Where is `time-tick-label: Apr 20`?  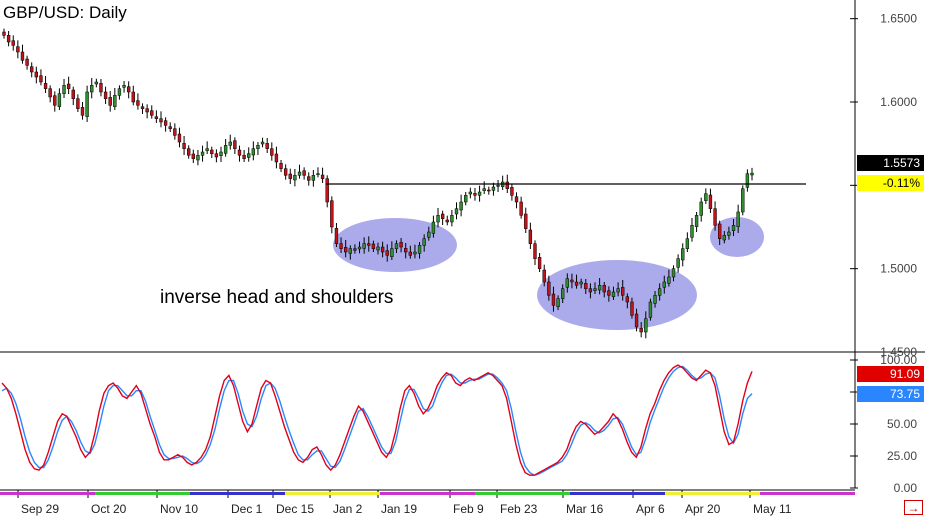 time-tick-label: Apr 20 is located at coordinates (703, 509).